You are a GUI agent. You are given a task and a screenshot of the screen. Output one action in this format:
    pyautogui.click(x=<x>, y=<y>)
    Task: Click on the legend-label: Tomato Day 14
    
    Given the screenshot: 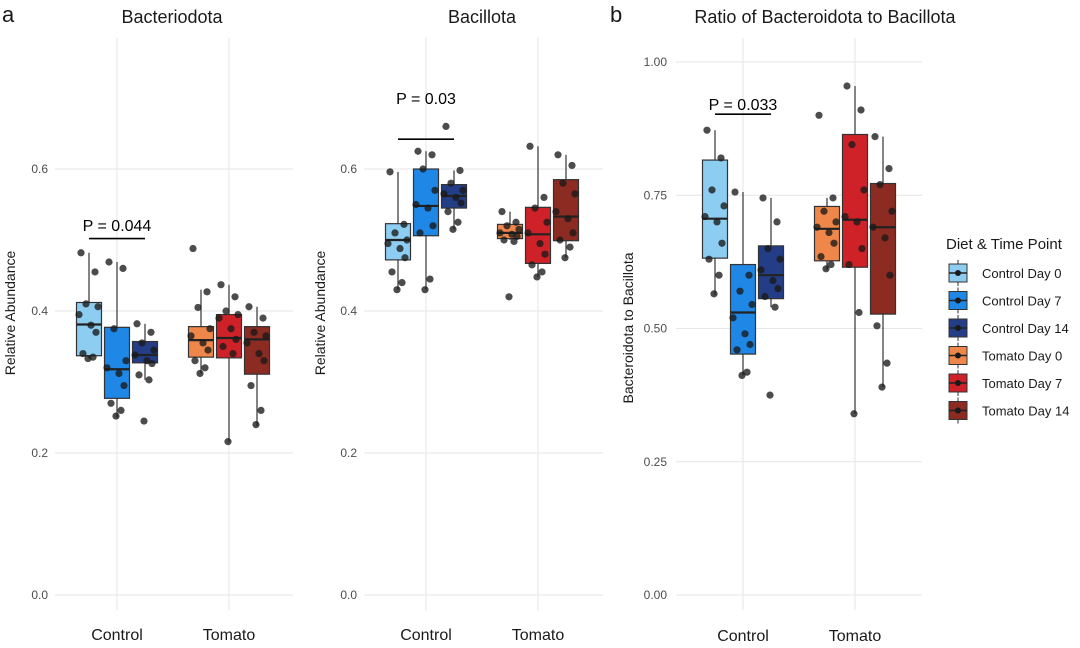 What is the action you would take?
    pyautogui.click(x=1025, y=411)
    